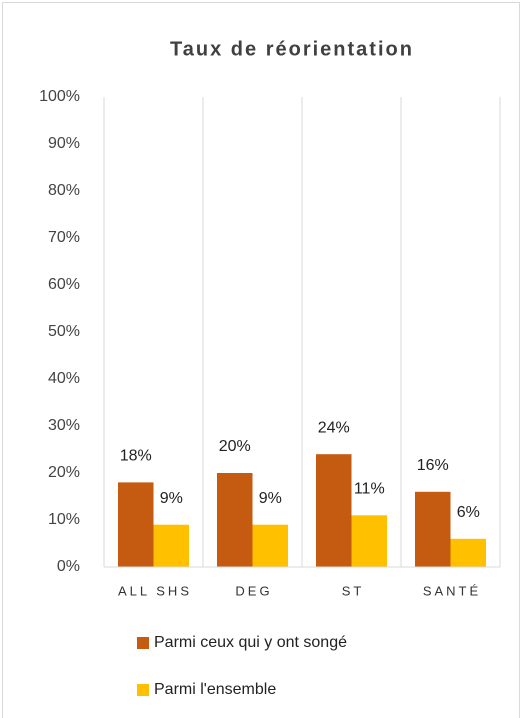  Describe the element at coordinates (353, 590) in the screenshot. I see `x-tick-label: ST` at that location.